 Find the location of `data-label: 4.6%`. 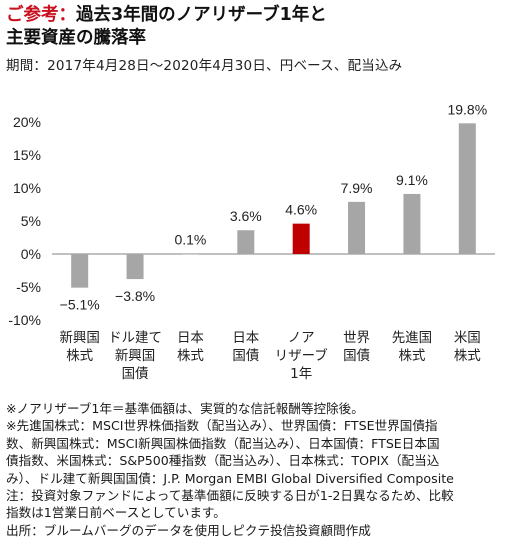

data-label: 4.6% is located at coordinates (301, 210).